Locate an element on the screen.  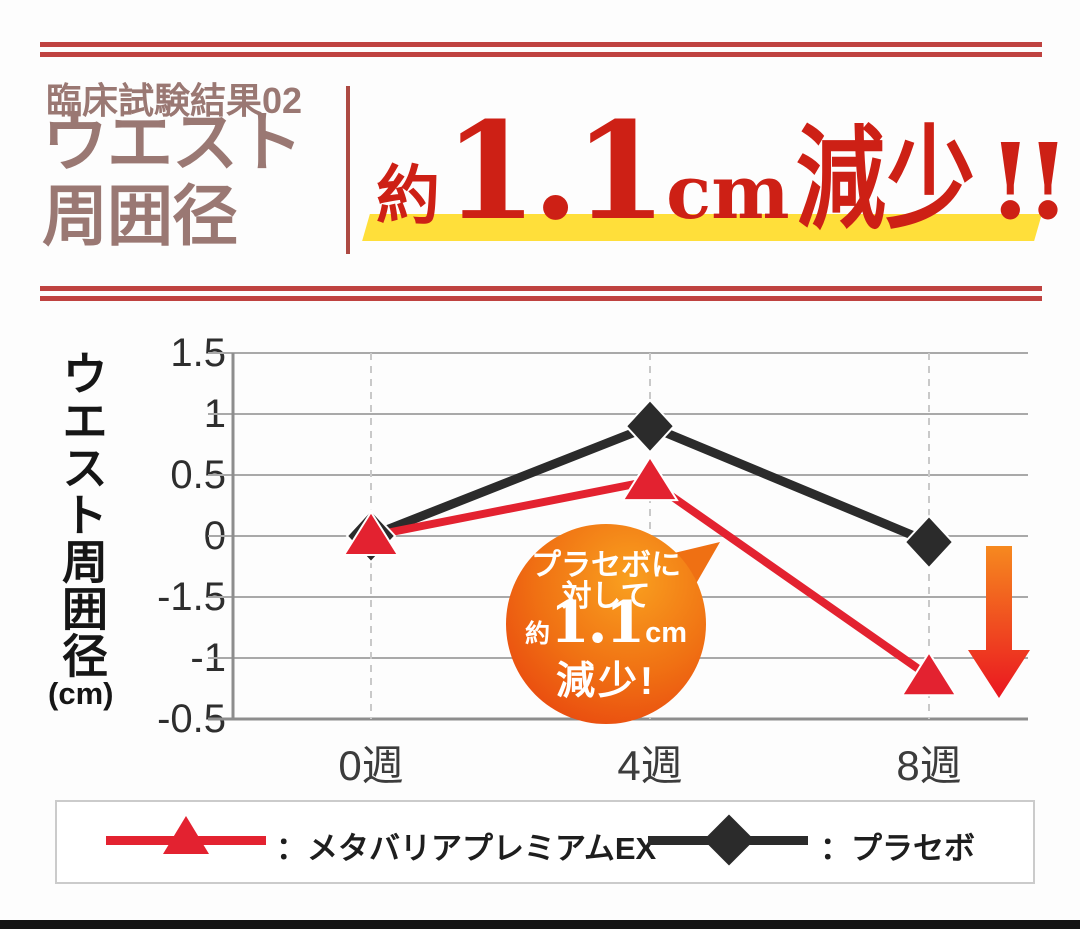
callout-bubble is located at coordinates (613, 624).